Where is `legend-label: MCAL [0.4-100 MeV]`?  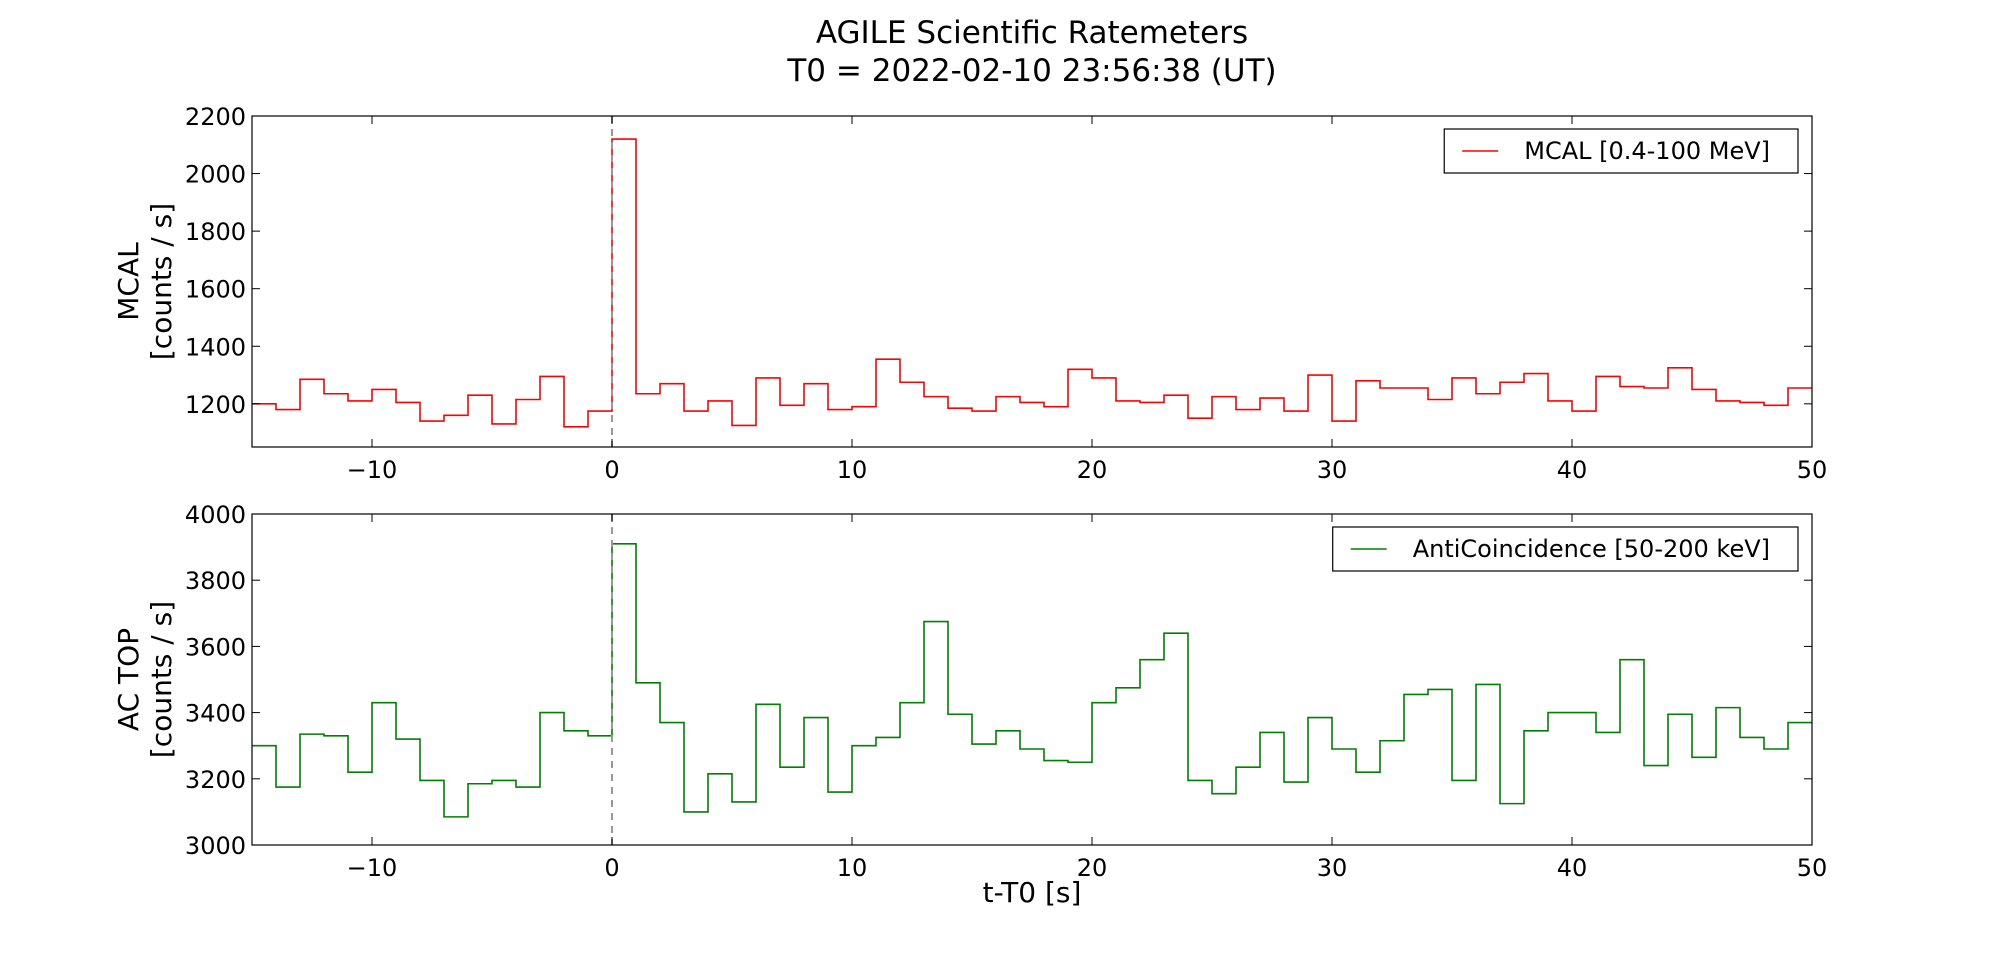 legend-label: MCAL [0.4-100 MeV] is located at coordinates (1647, 151).